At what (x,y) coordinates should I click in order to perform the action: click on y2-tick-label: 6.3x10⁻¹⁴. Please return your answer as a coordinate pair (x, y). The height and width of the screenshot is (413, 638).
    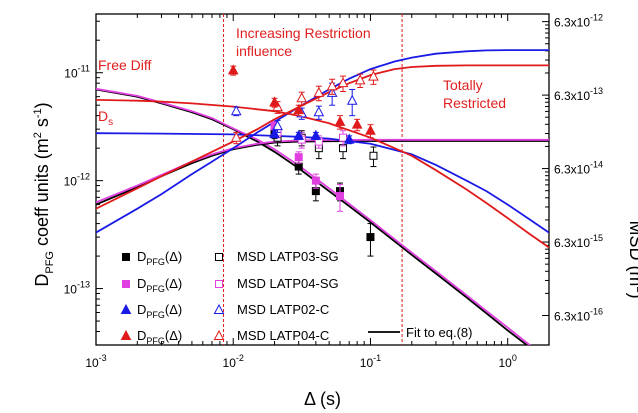
    Looking at the image, I should click on (578, 168).